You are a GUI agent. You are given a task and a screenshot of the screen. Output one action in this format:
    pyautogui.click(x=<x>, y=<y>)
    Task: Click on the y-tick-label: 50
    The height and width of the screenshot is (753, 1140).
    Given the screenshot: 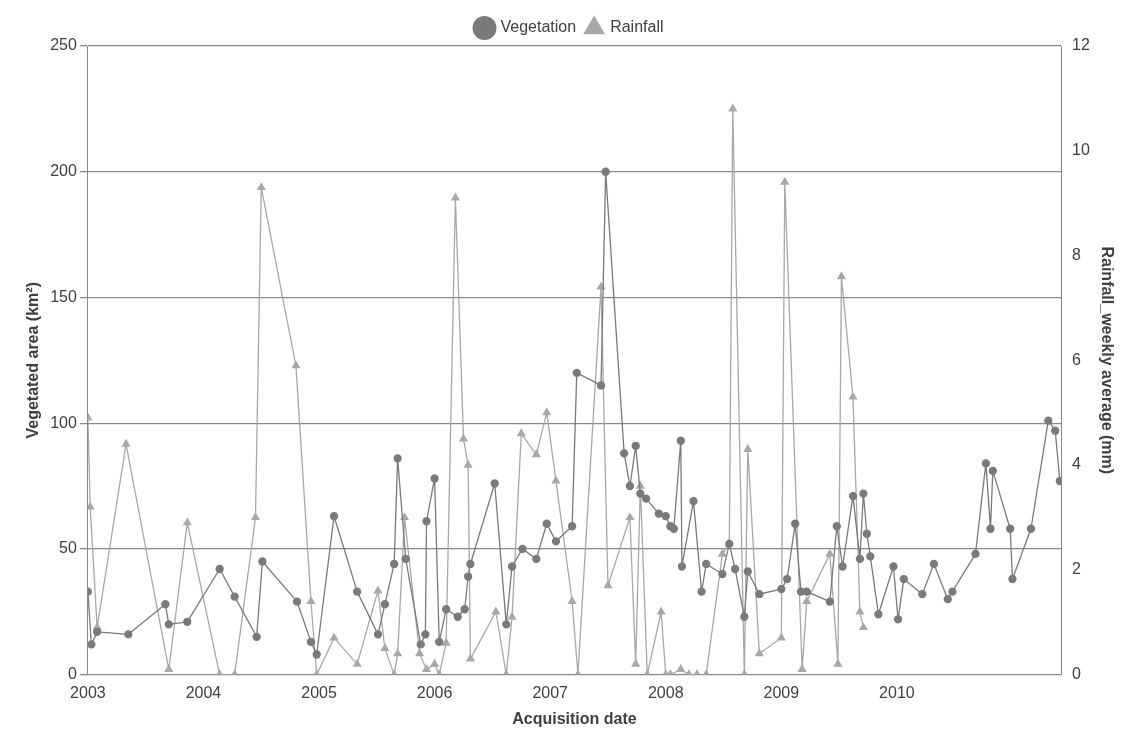 What is the action you would take?
    pyautogui.click(x=68, y=548)
    